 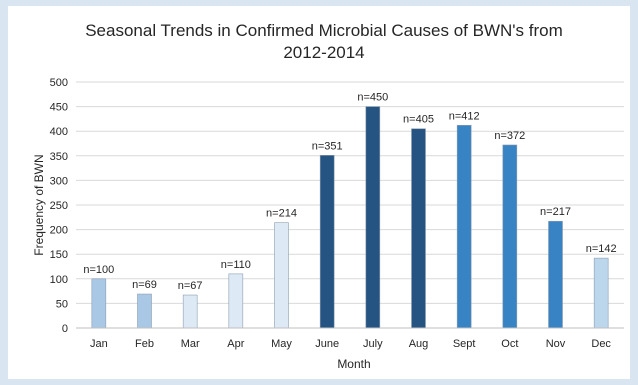 I want to click on bar-july, so click(x=373, y=217).